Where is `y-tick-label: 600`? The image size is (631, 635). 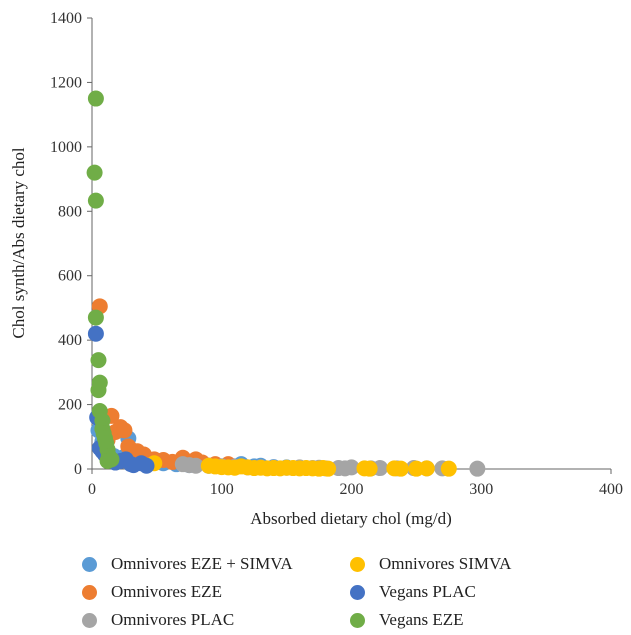
y-tick-label: 600 is located at coordinates (70, 276).